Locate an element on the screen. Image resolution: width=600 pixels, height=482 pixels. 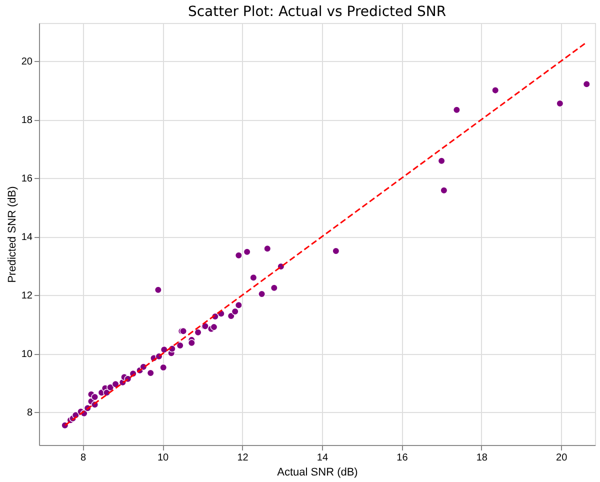
y-tick-label: 18 is located at coordinates (27, 120).